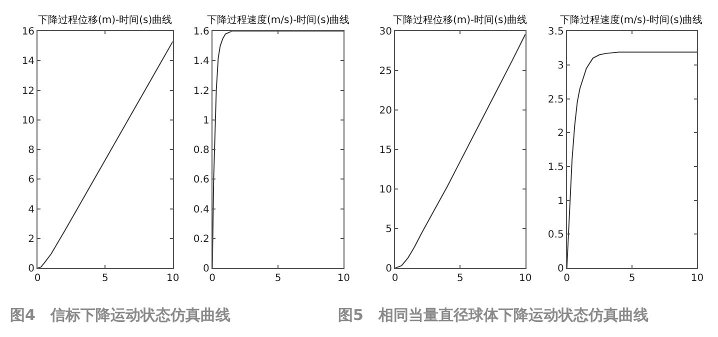 The image size is (718, 337). Describe the element at coordinates (385, 72) in the screenshot. I see `y-tick-label: 25` at that location.